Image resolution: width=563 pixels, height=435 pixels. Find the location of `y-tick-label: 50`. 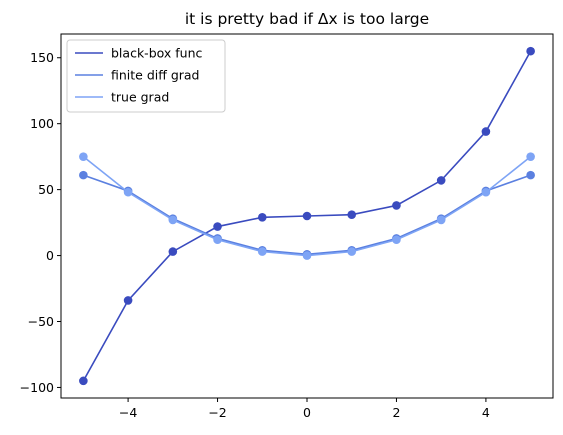

y-tick-label: 50 is located at coordinates (46, 189).